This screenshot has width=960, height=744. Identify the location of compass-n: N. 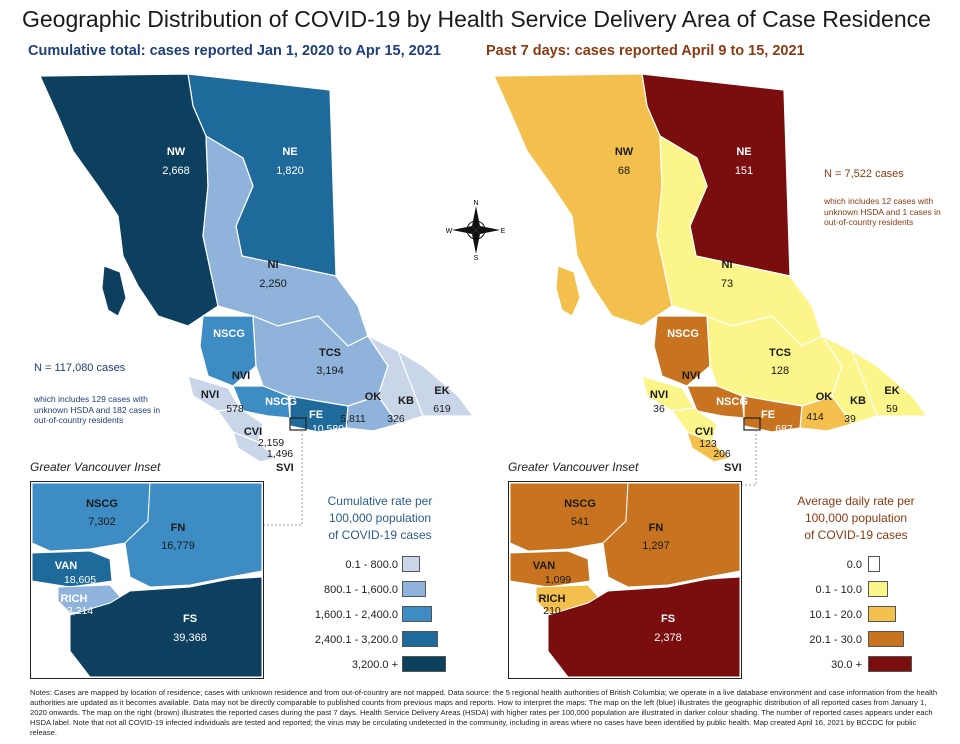
(475, 203).